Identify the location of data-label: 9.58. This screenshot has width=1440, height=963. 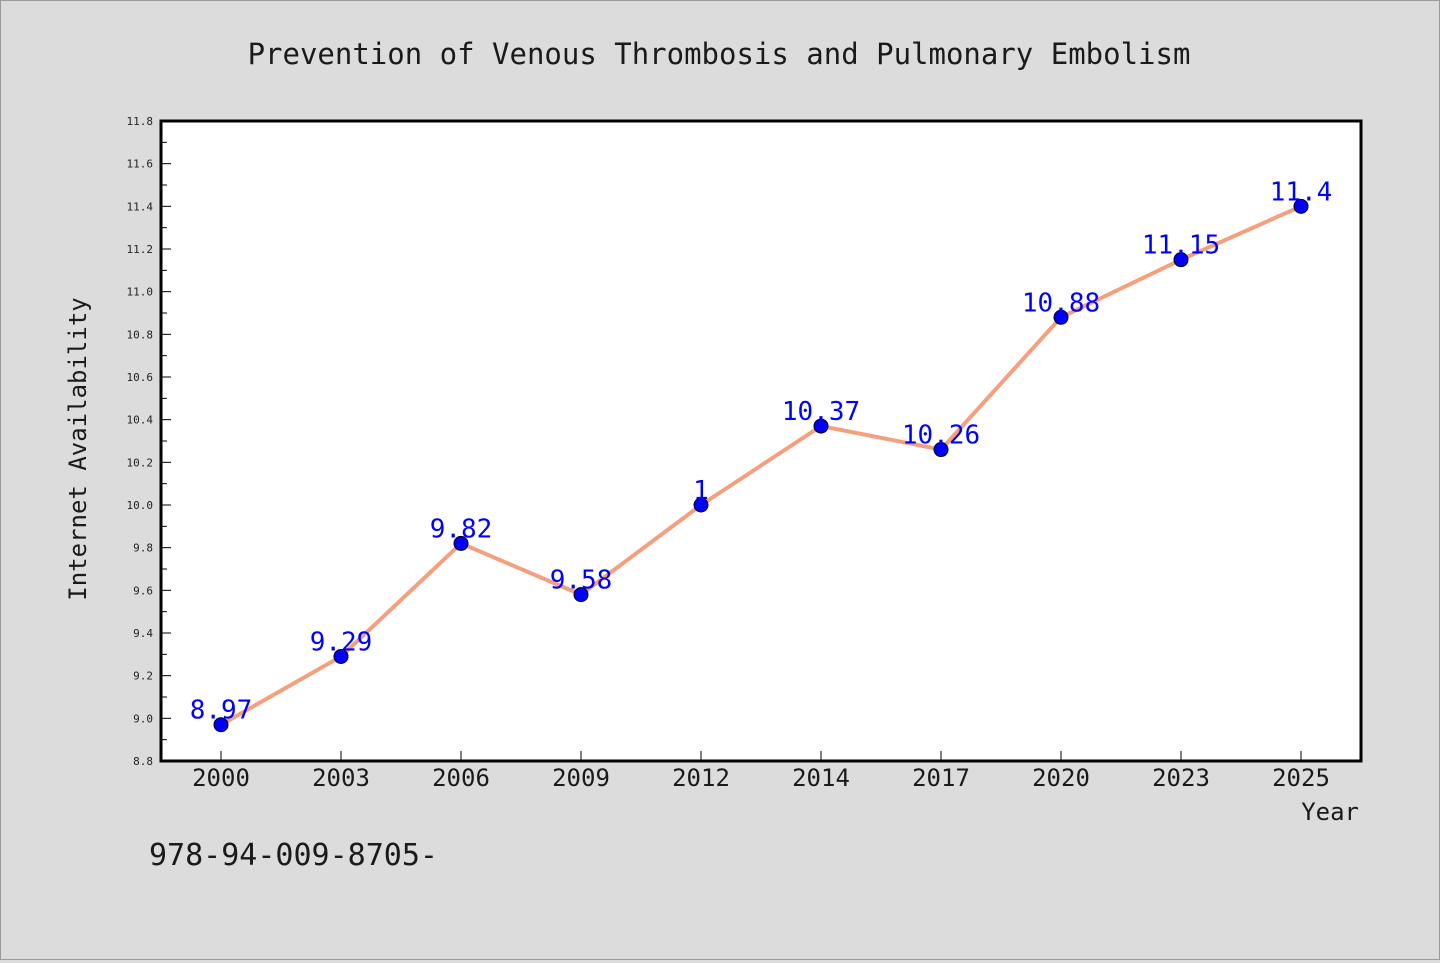
(581, 581).